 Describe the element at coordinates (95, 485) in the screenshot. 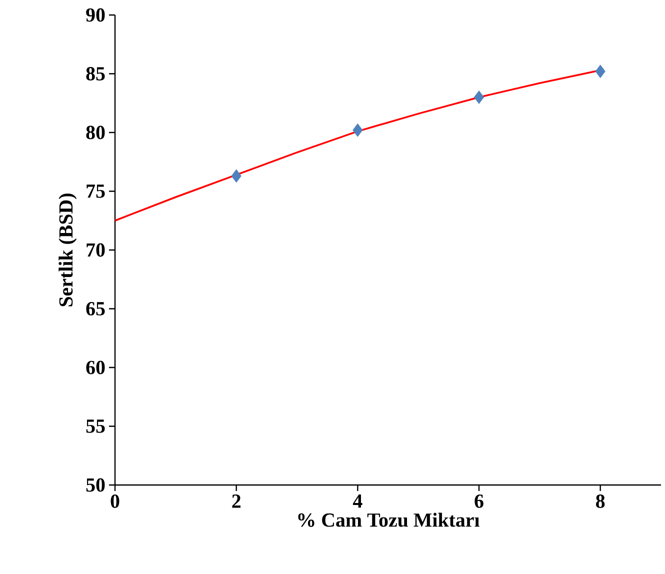

I see `y-tick-label: 50` at that location.